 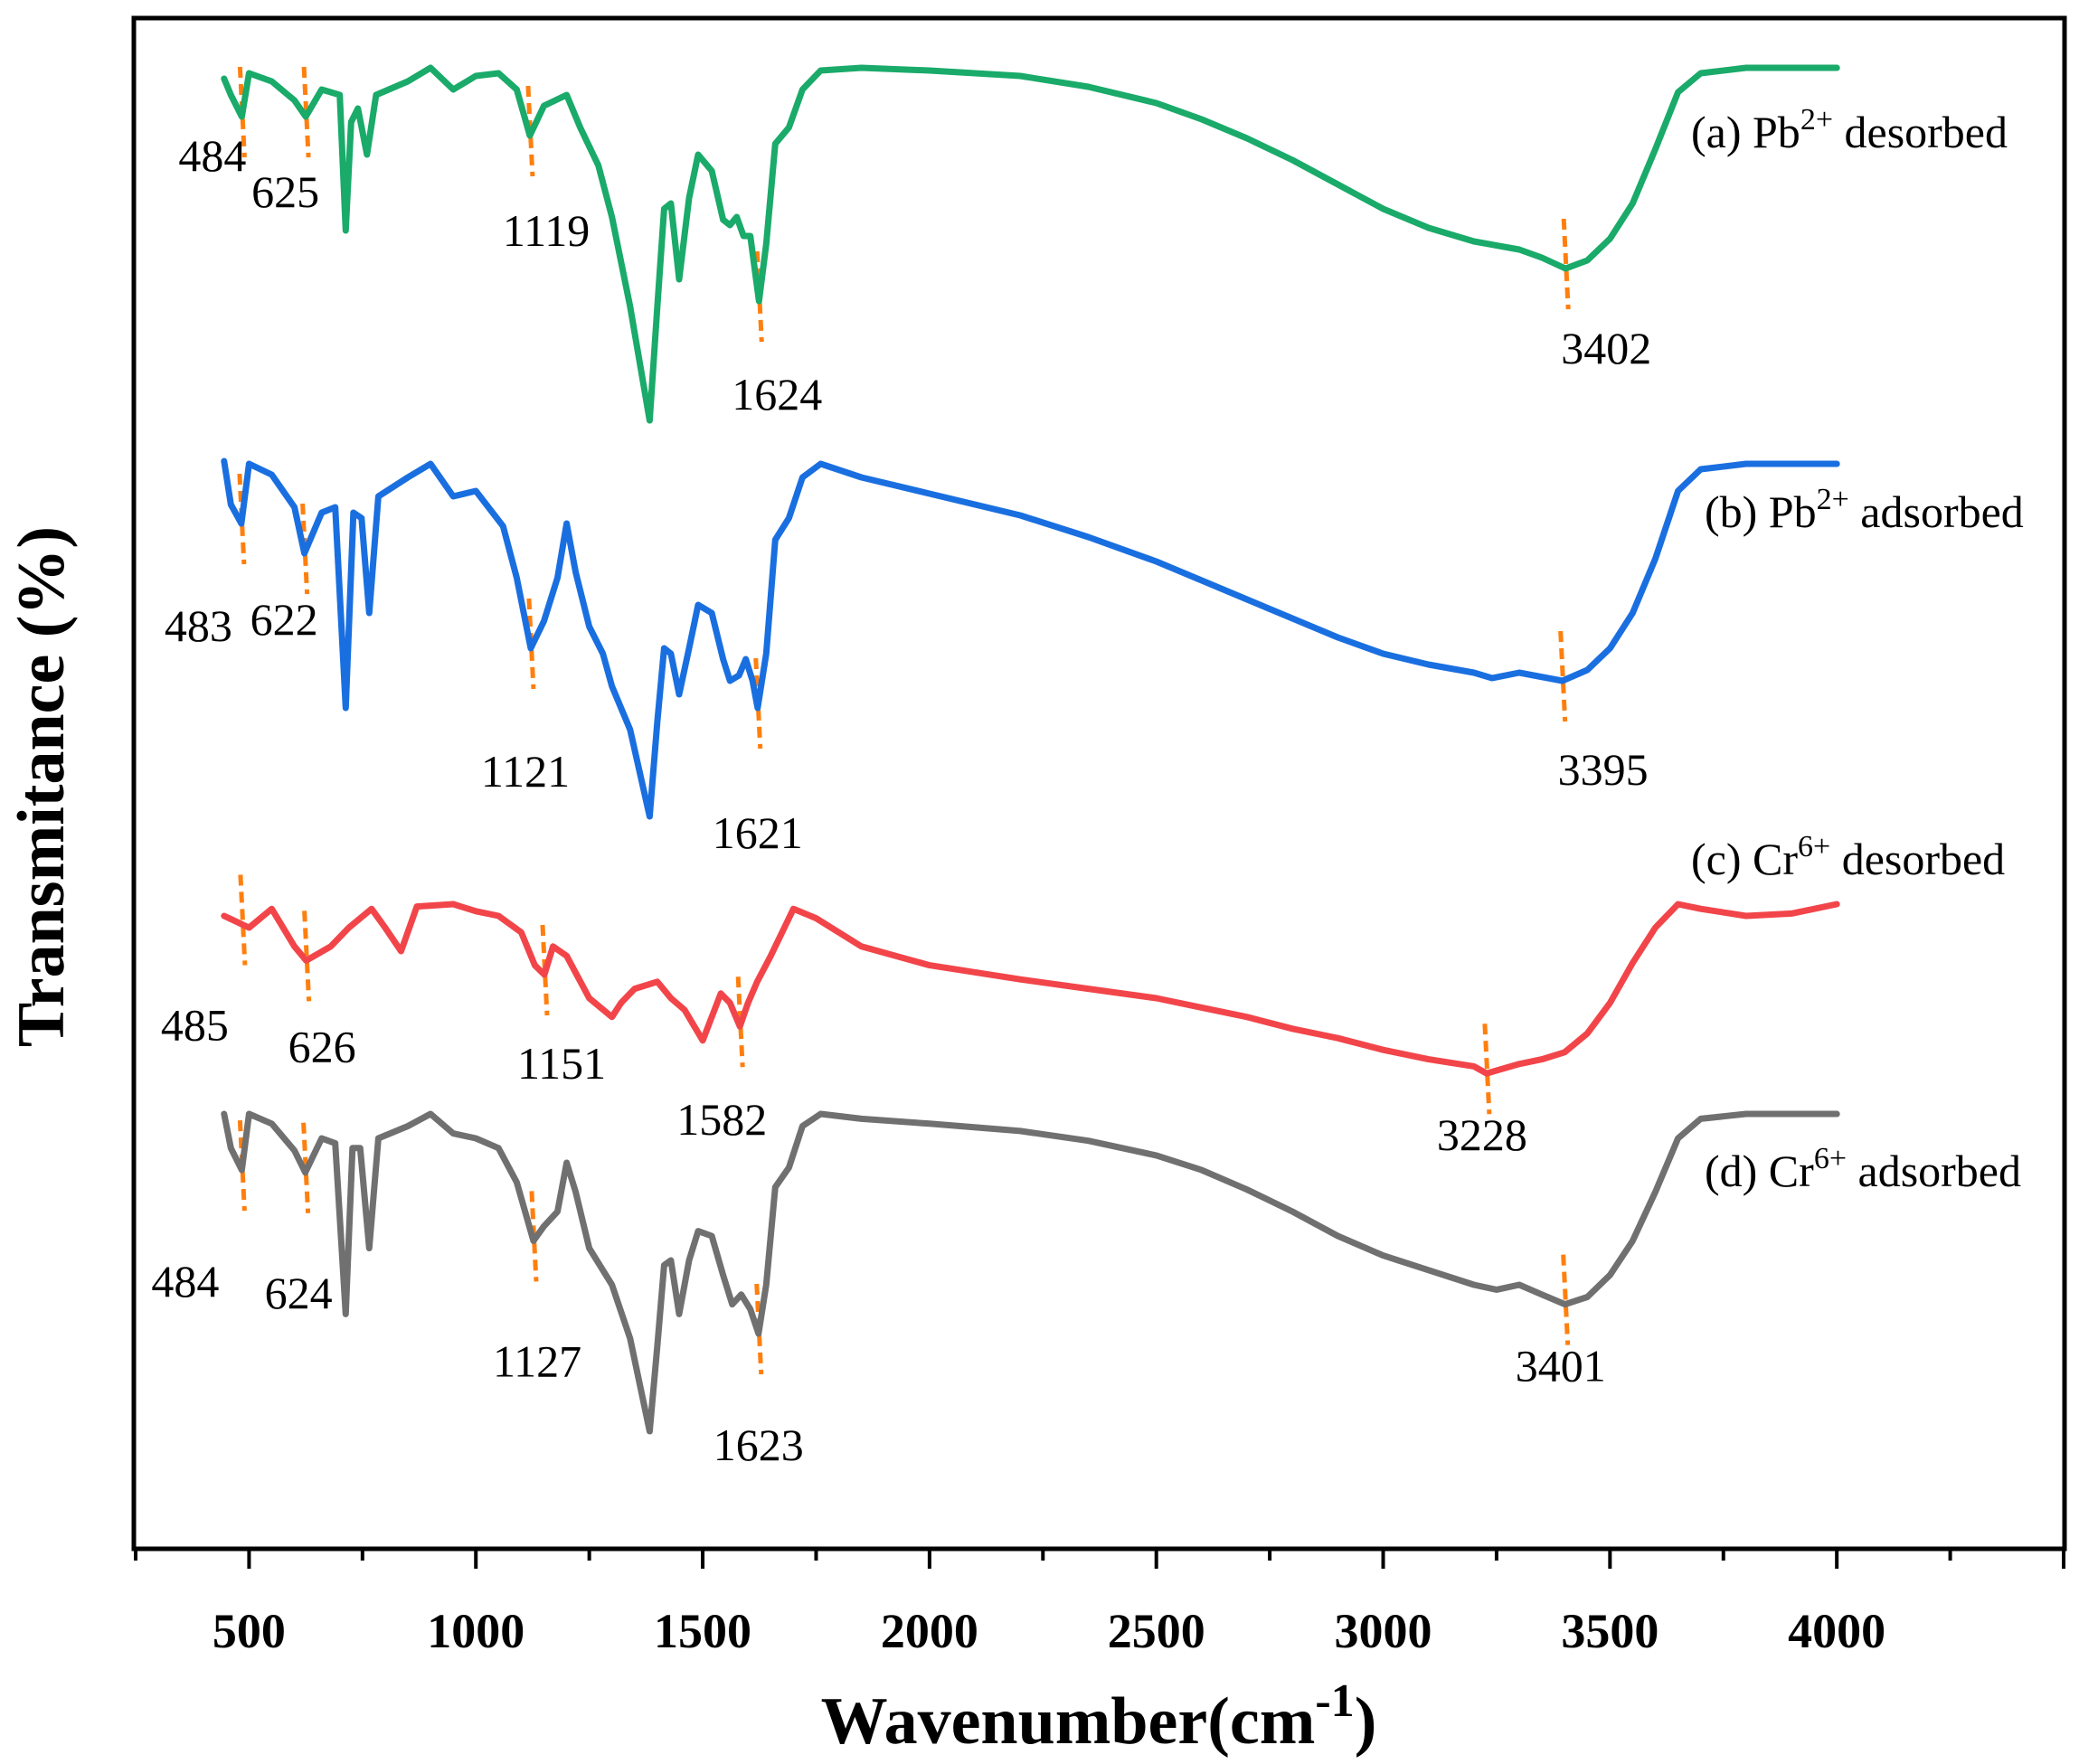 I want to click on peak-label: 1121, so click(x=525, y=772).